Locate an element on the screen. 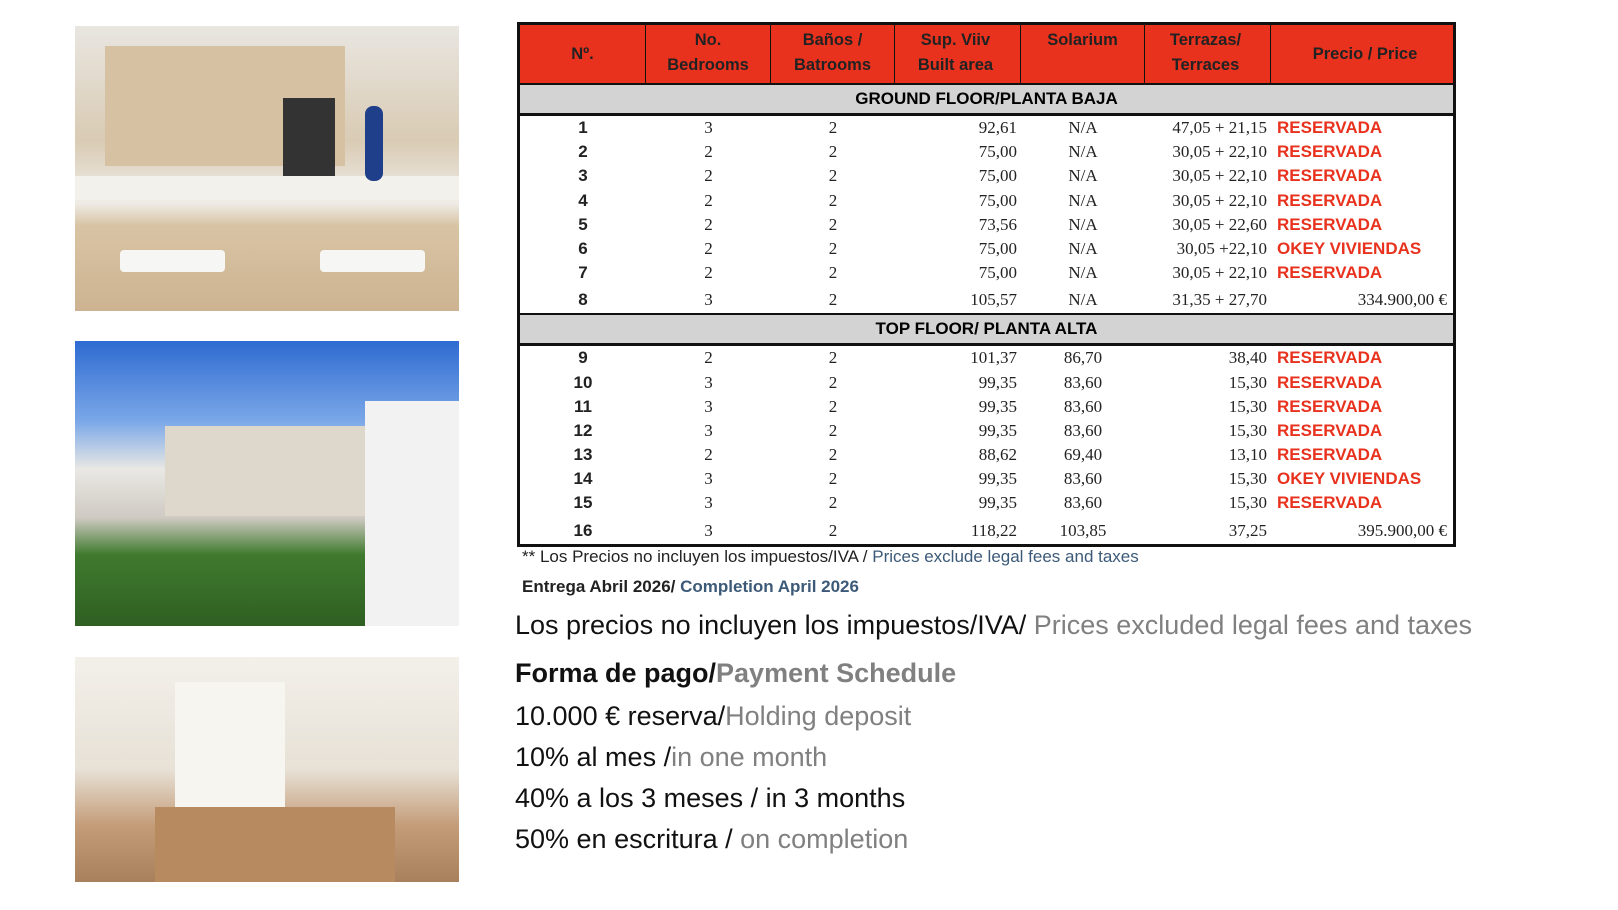  table-row: 5 2 2 73,56 N/A 30,05 + 22,60 RESERVADA is located at coordinates (986, 225).